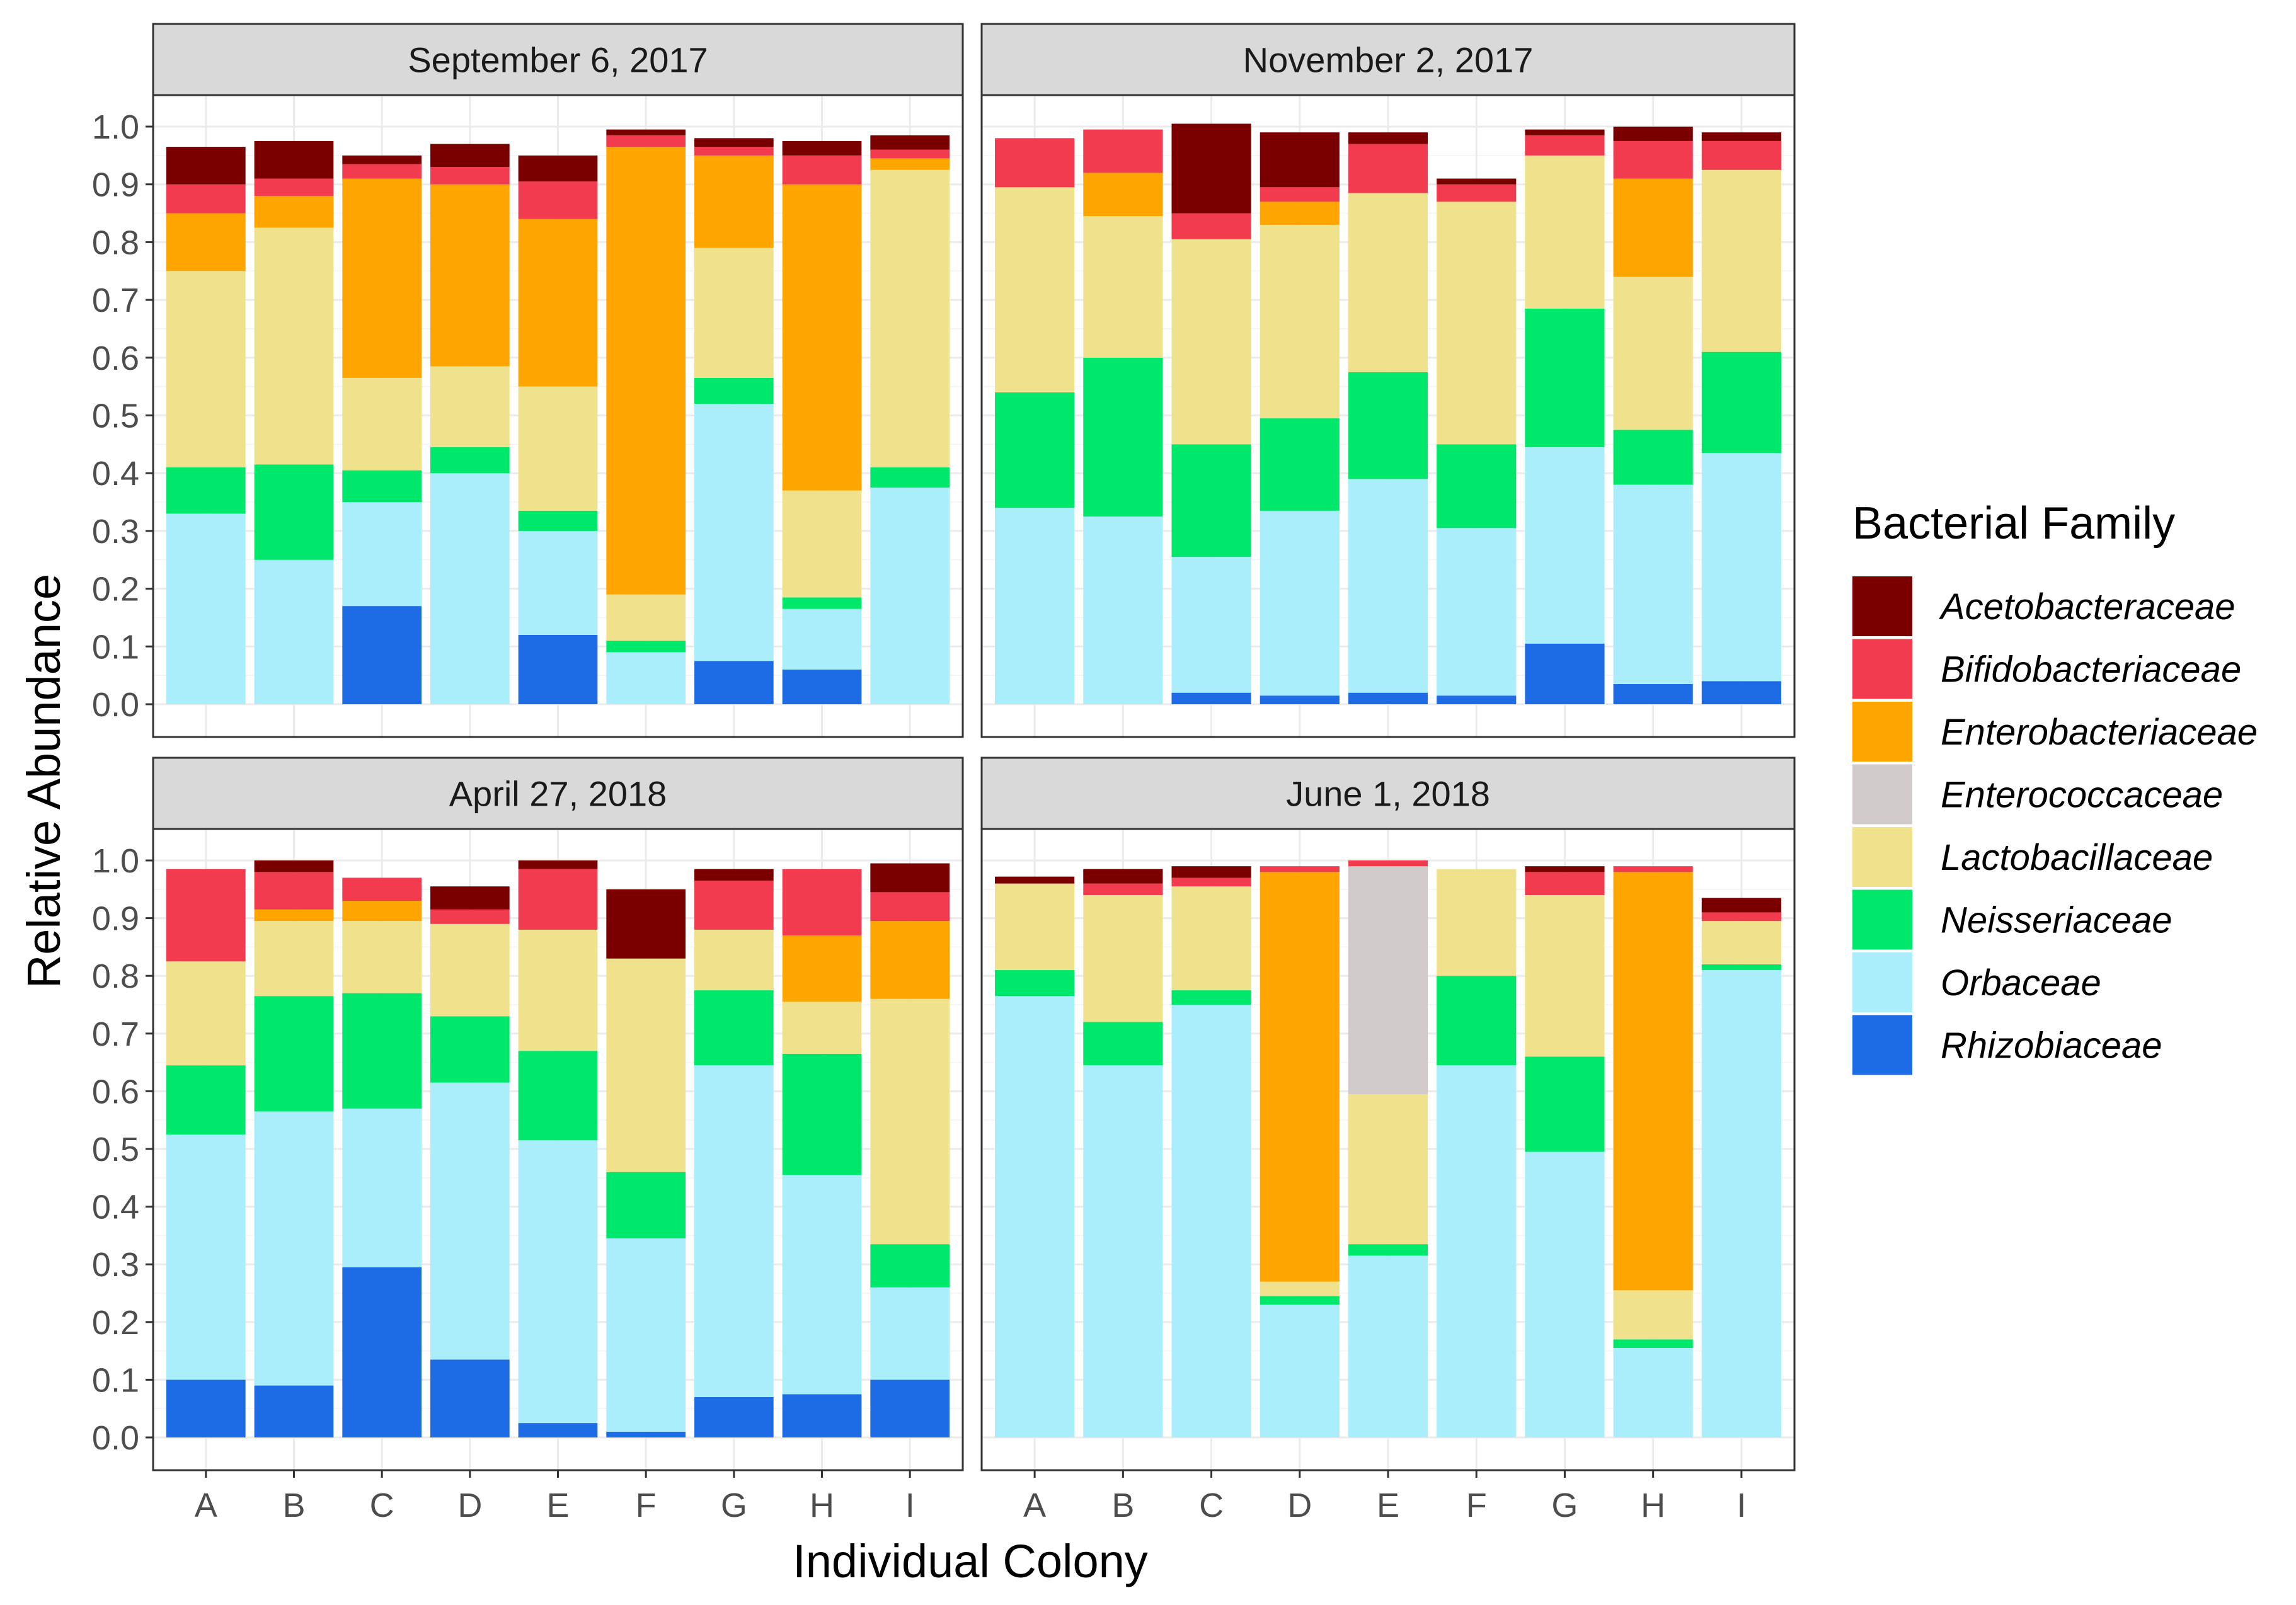 This screenshot has width=2296, height=1605. Describe the element at coordinates (116, 705) in the screenshot. I see `y-tick-label: 0.0` at that location.